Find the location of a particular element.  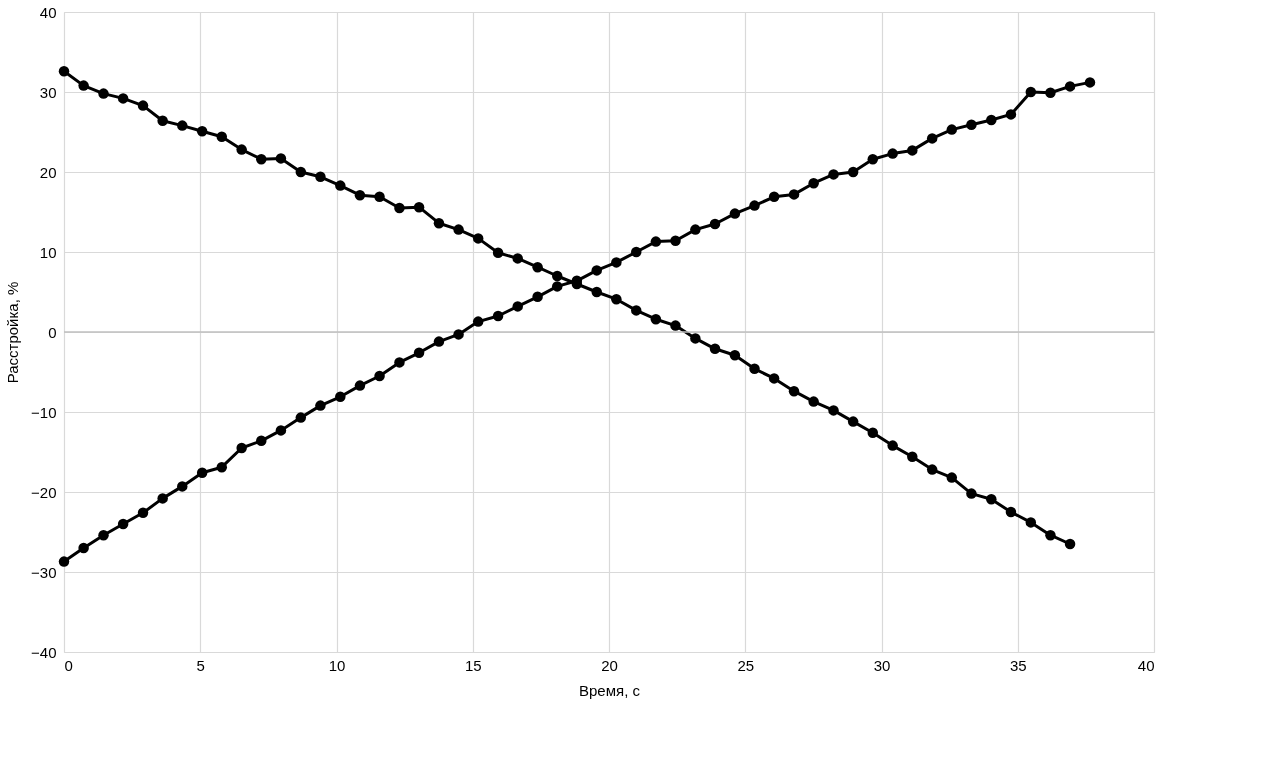

x-tick-label: 20 is located at coordinates (609, 665).